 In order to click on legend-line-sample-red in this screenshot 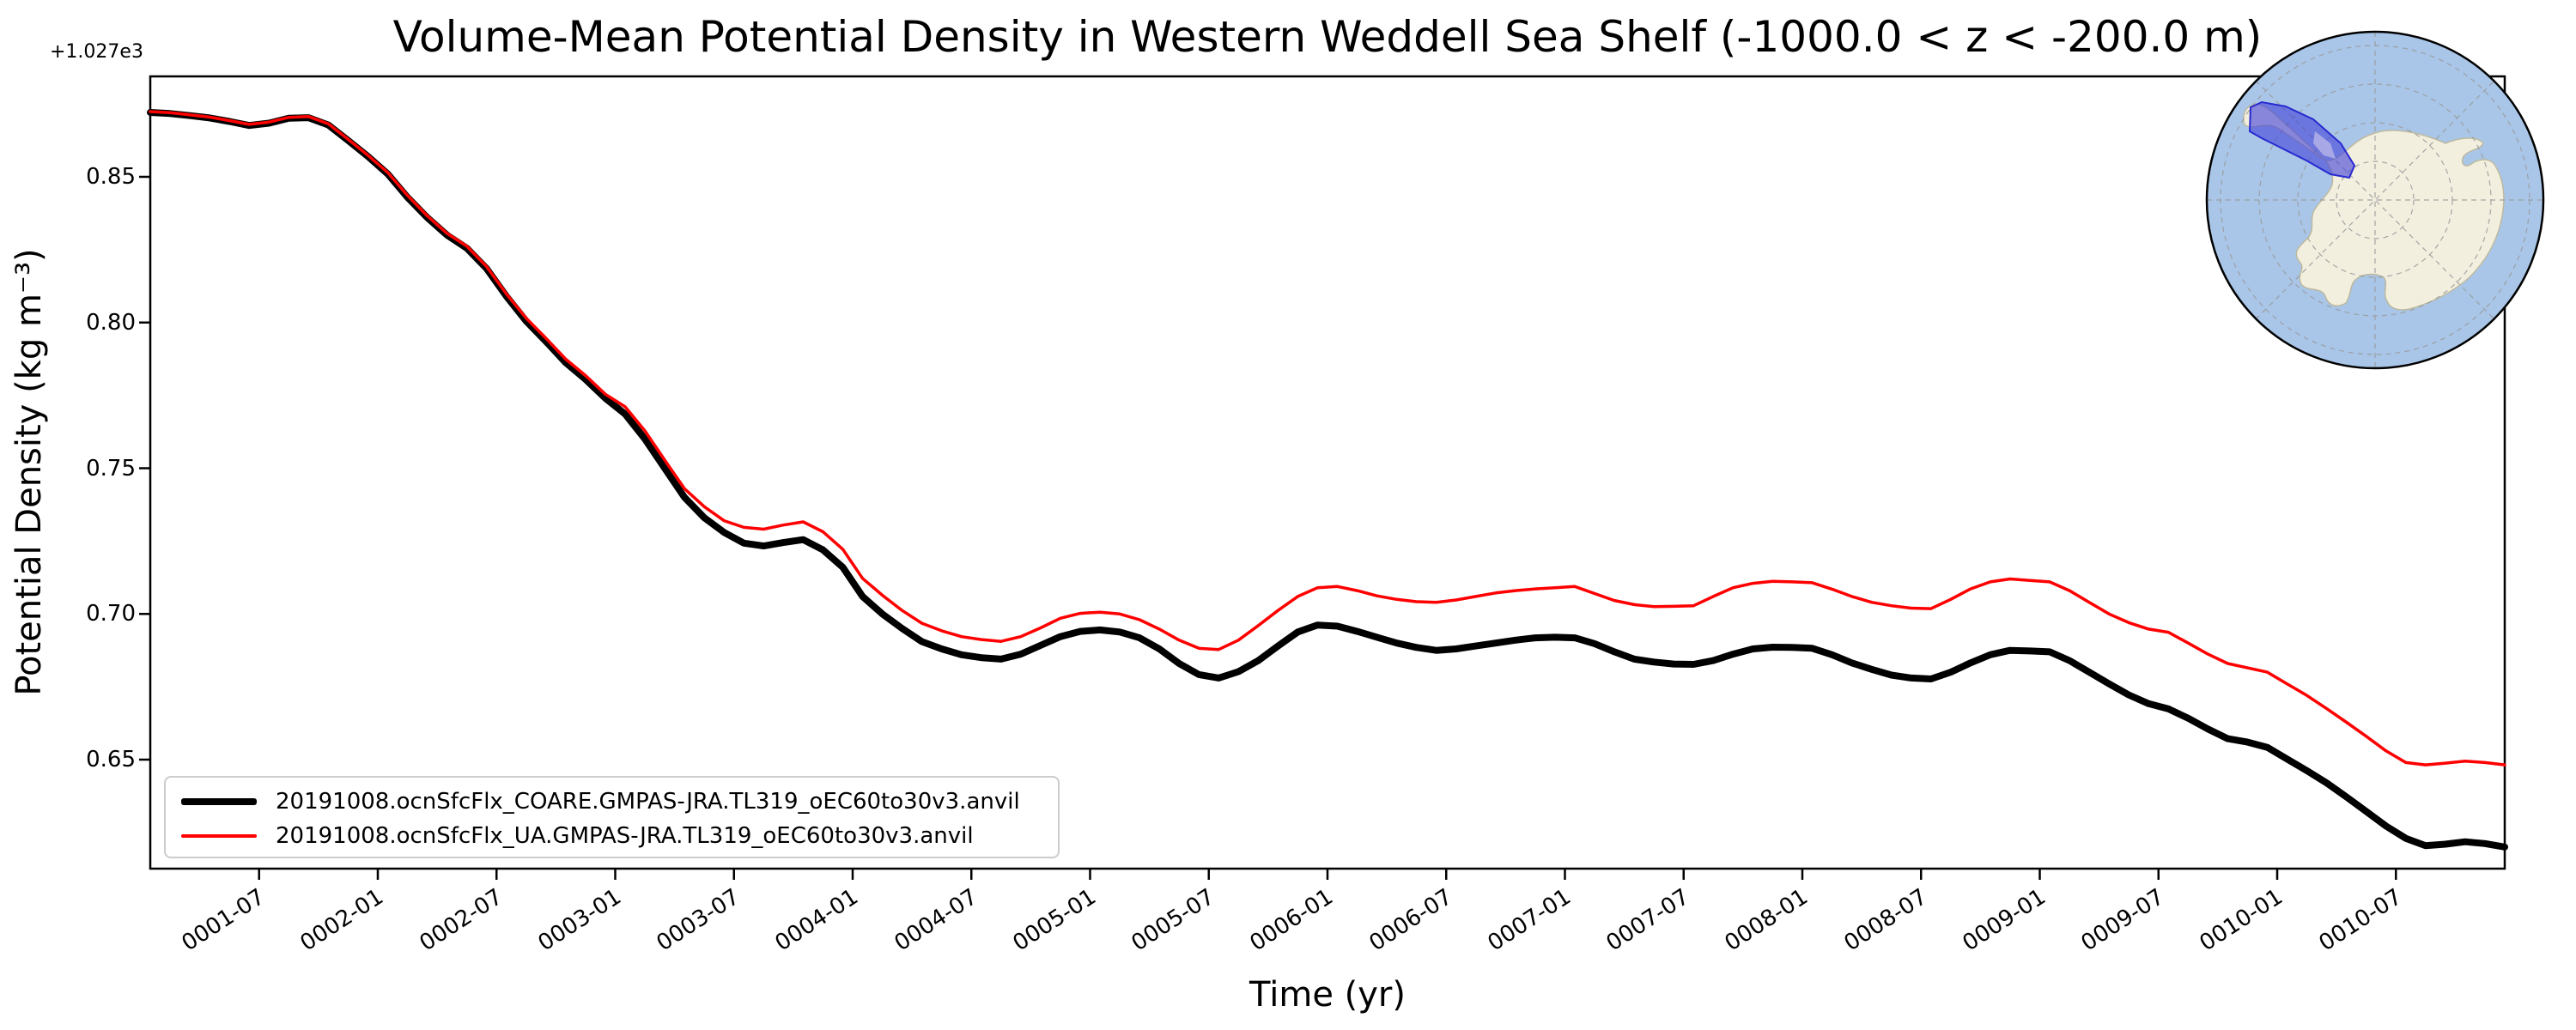, I will do `click(219, 836)`.